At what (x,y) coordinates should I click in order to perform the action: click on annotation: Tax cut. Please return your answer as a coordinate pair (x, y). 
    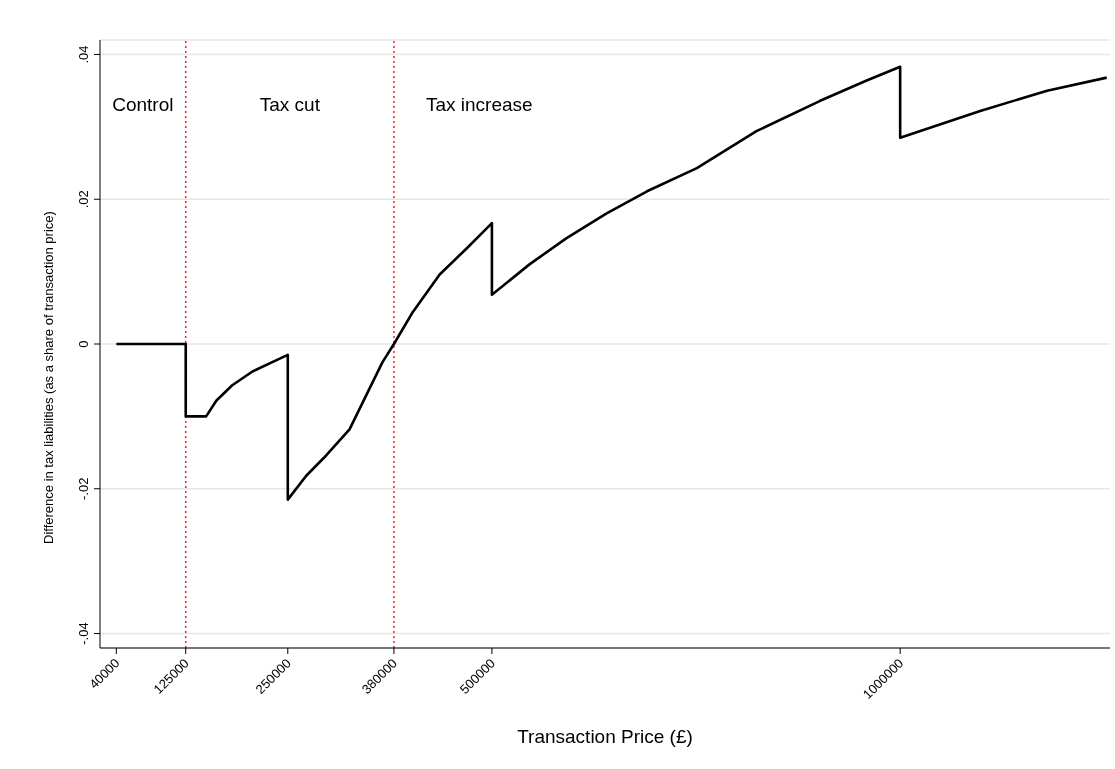
    Looking at the image, I should click on (290, 105).